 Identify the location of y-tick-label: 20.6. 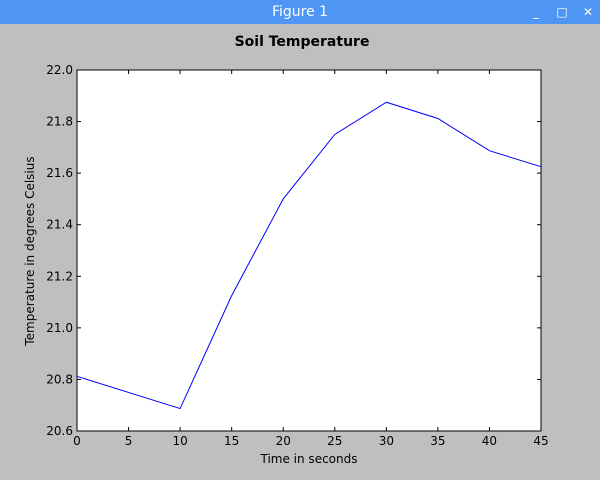
(59, 431).